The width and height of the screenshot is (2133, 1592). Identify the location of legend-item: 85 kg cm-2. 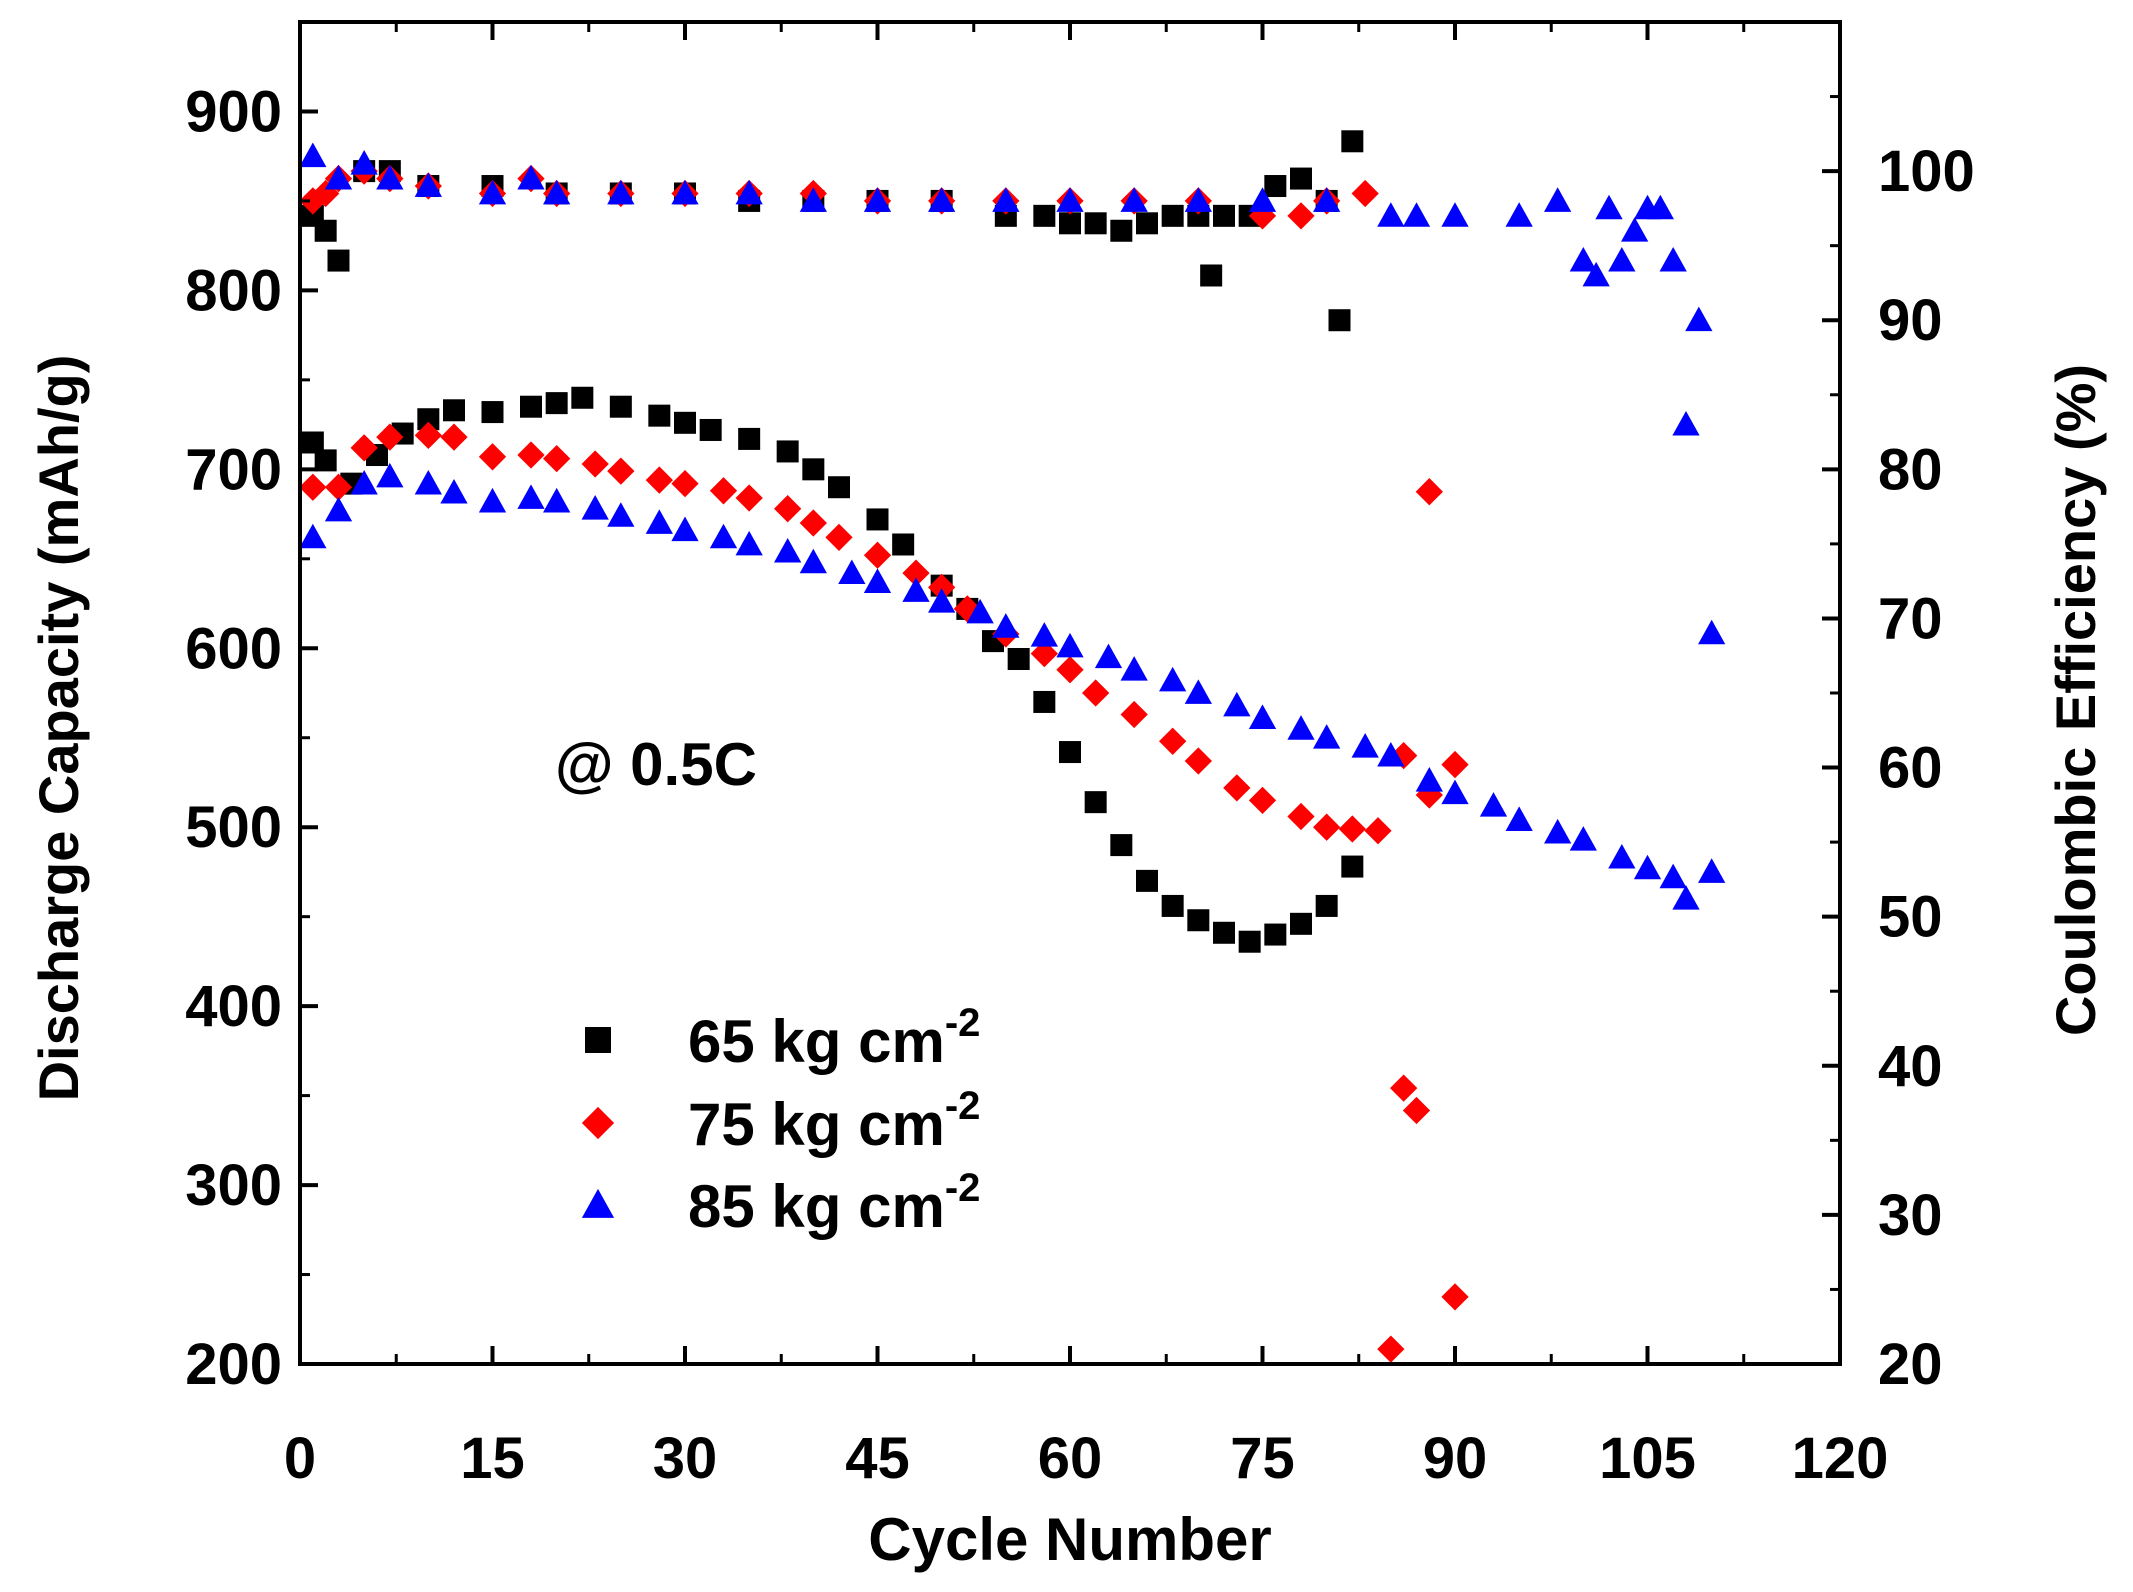
(780, 1203).